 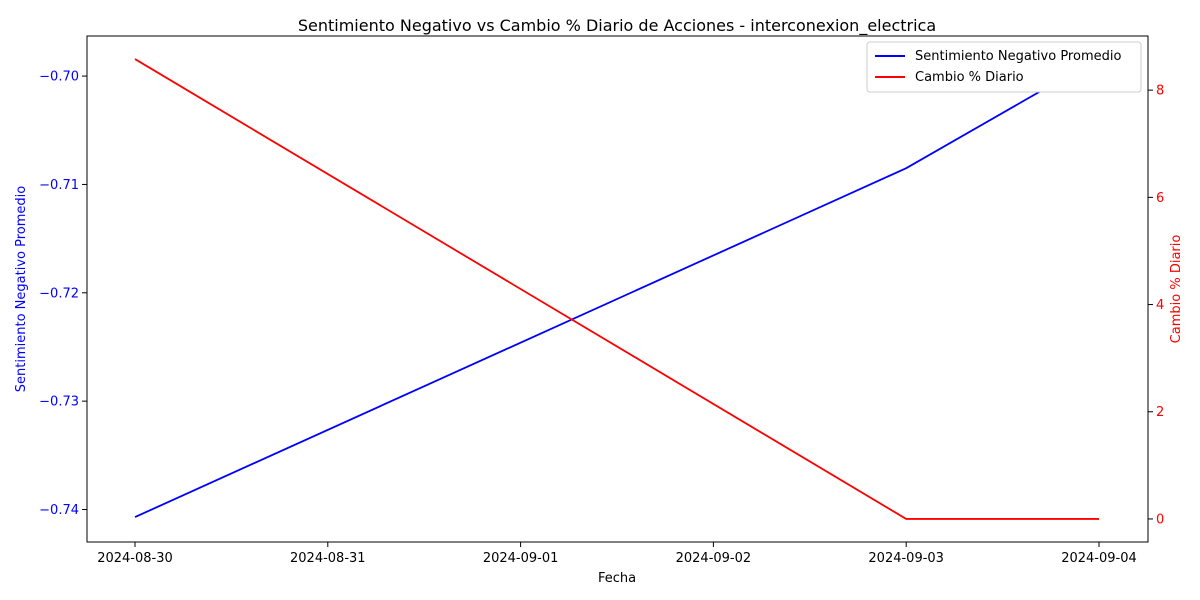 I want to click on left-tick-label: −0.73, so click(x=59, y=402).